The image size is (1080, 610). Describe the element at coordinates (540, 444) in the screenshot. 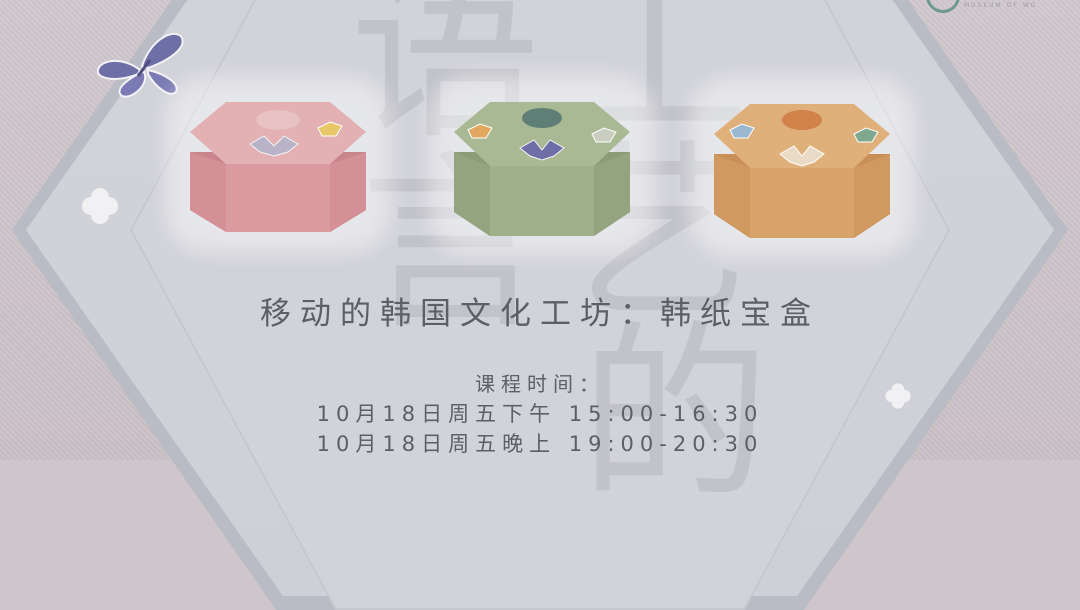

I see `schedule-session-2: 10月18日周五晚上 19:00-20:30` at that location.